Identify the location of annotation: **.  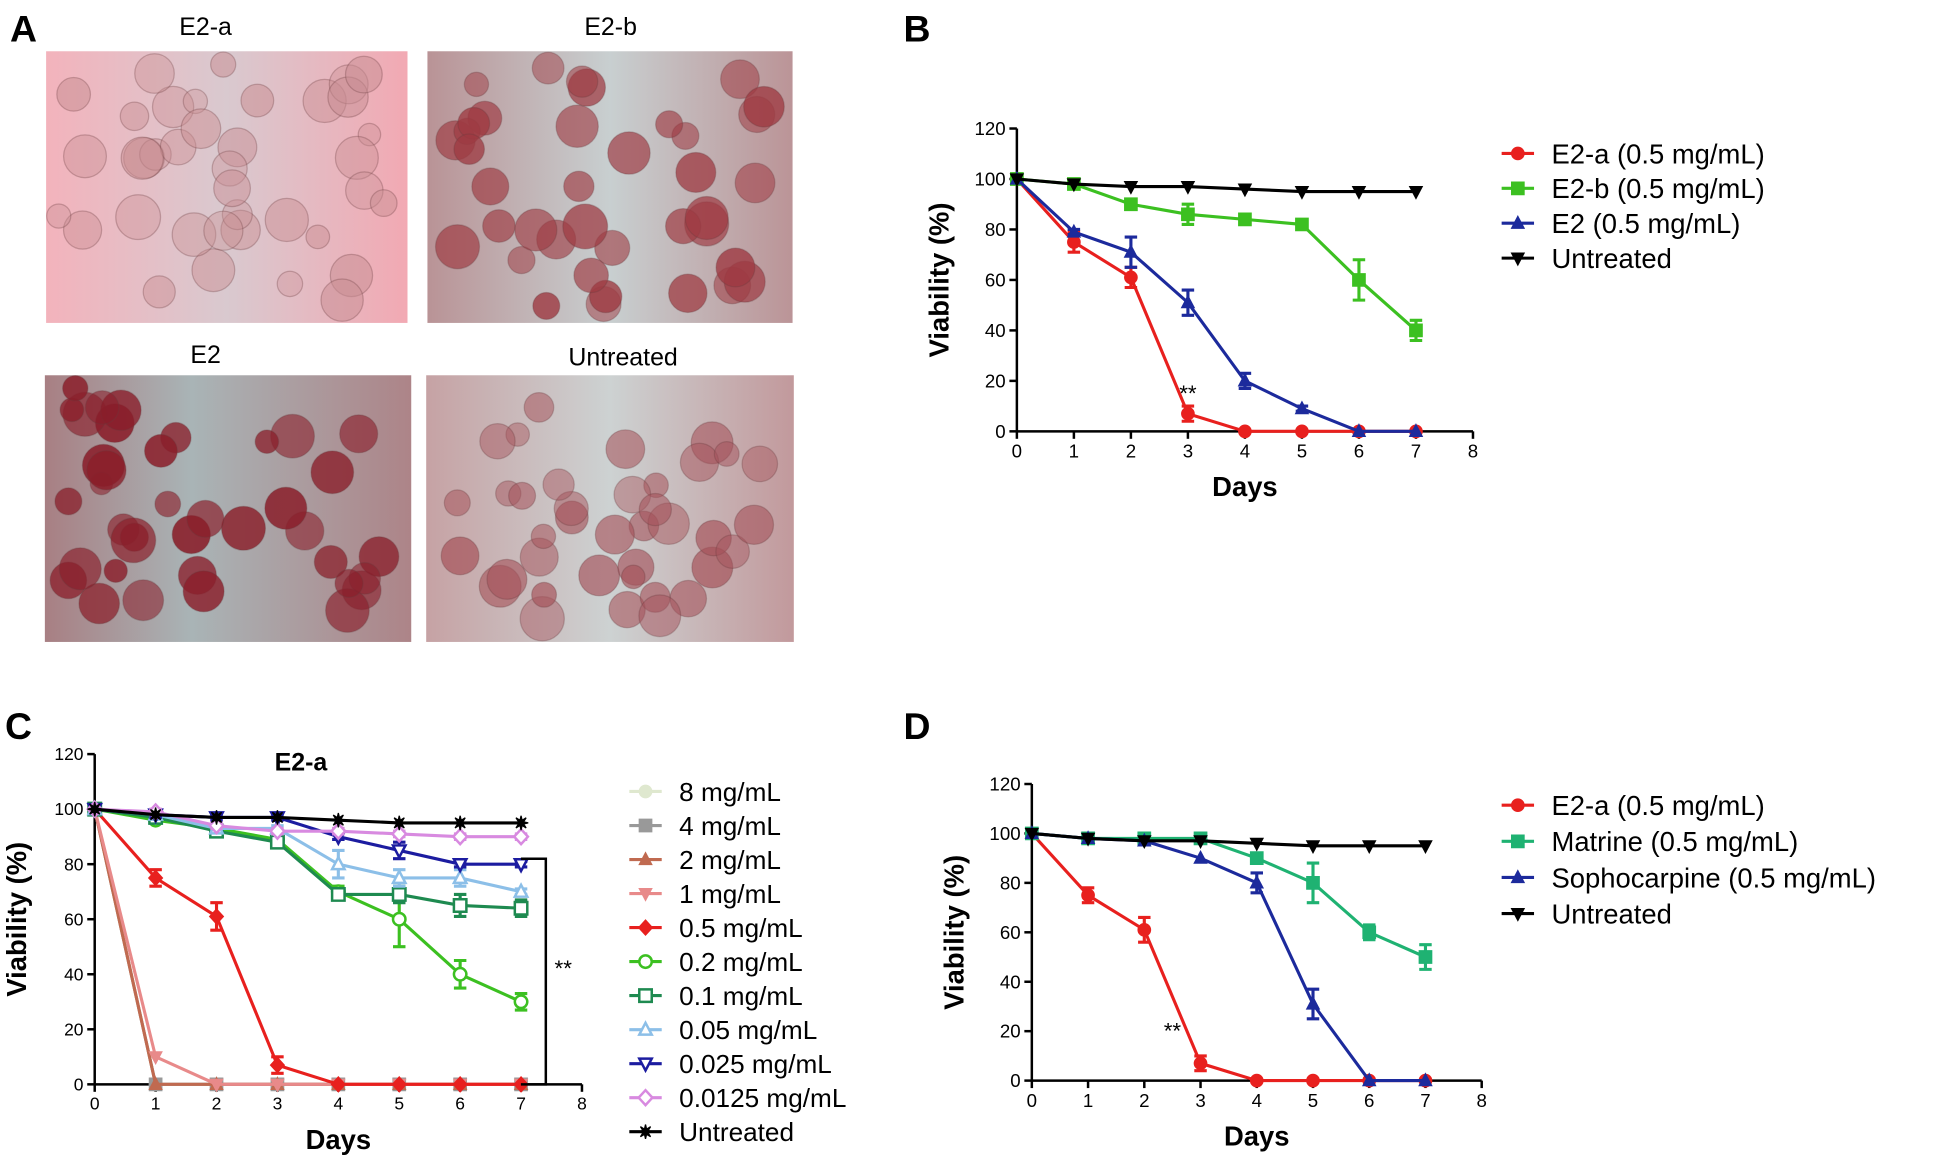
(1188, 393).